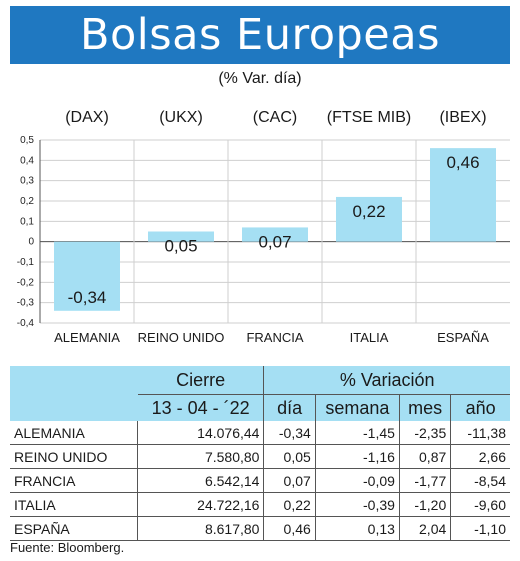 This screenshot has width=520, height=561. Describe the element at coordinates (480, 504) in the screenshot. I see `value-cell: -9,60` at that location.